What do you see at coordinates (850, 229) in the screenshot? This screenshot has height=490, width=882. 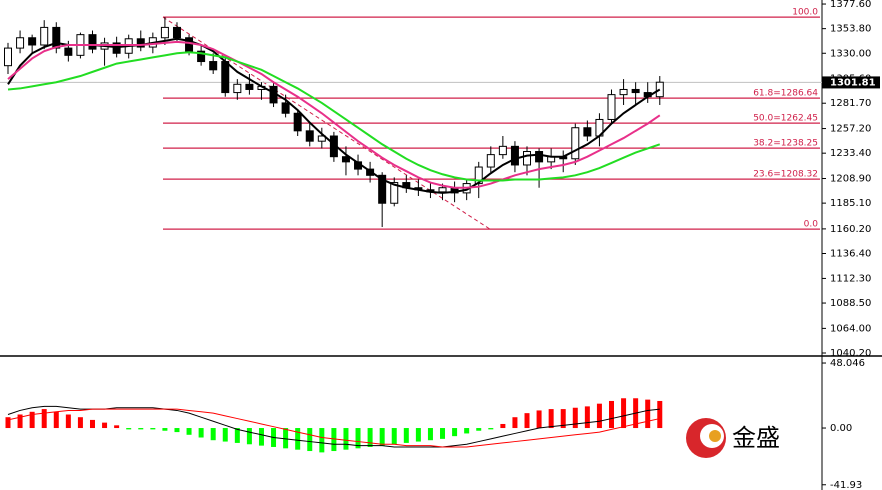 I see `y-tick-label: 1160.20` at bounding box center [850, 229].